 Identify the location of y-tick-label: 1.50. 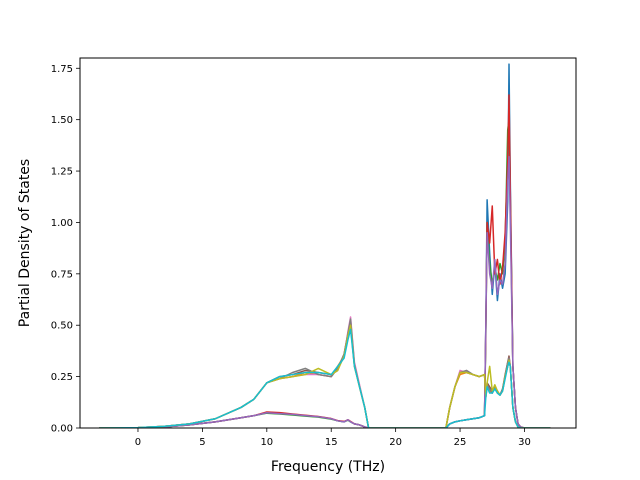
(62, 120).